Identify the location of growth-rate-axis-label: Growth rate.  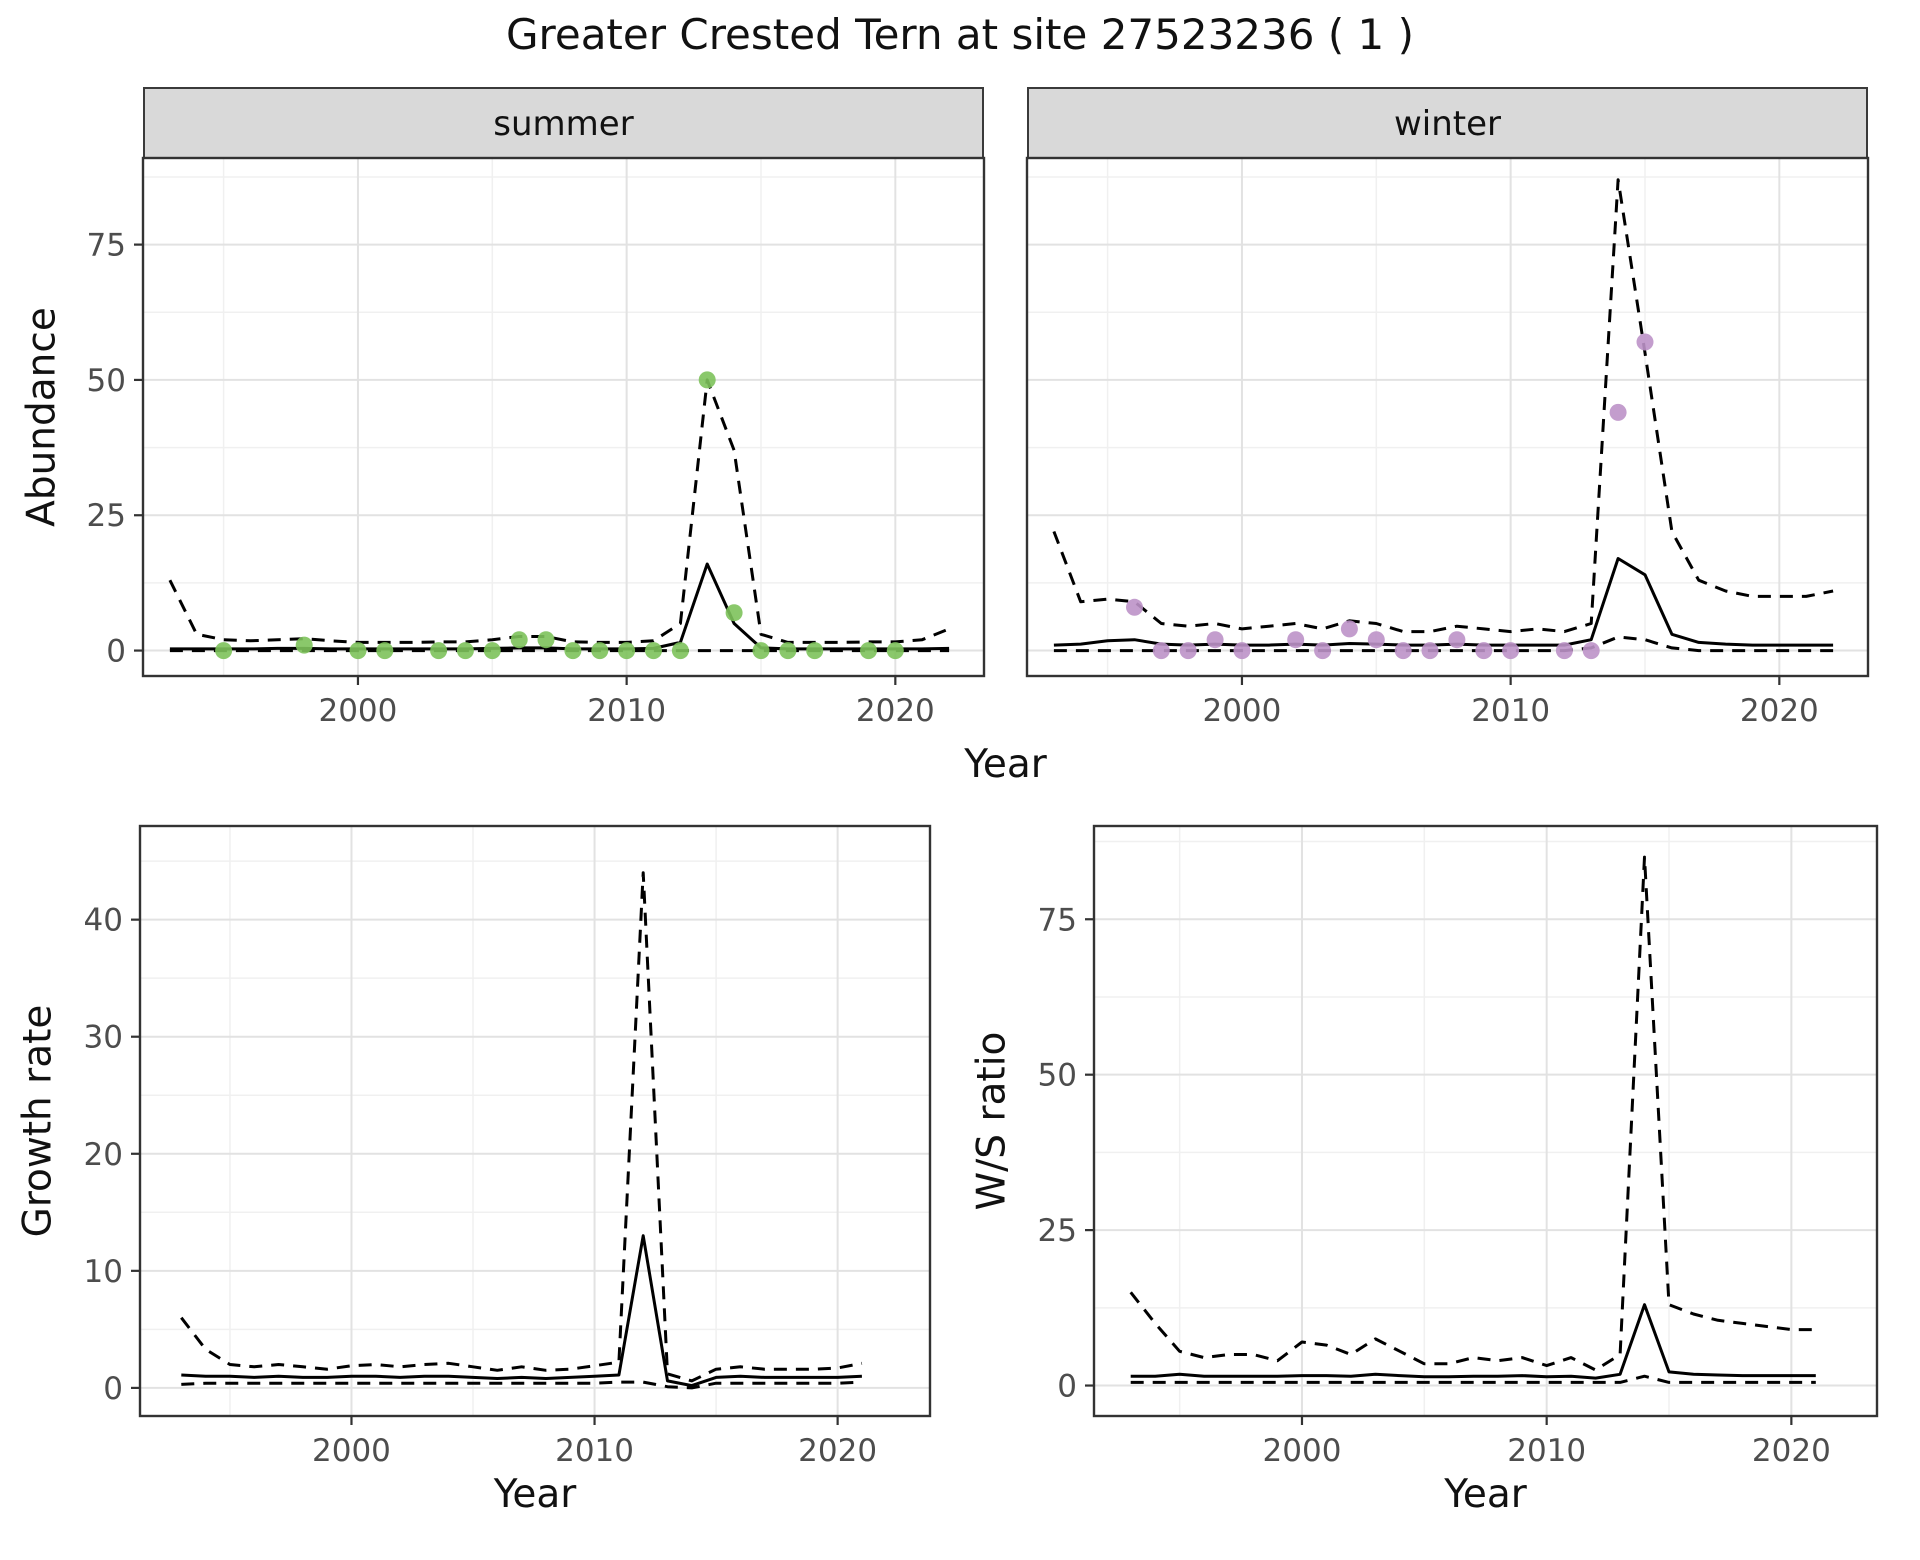
(38, 1121).